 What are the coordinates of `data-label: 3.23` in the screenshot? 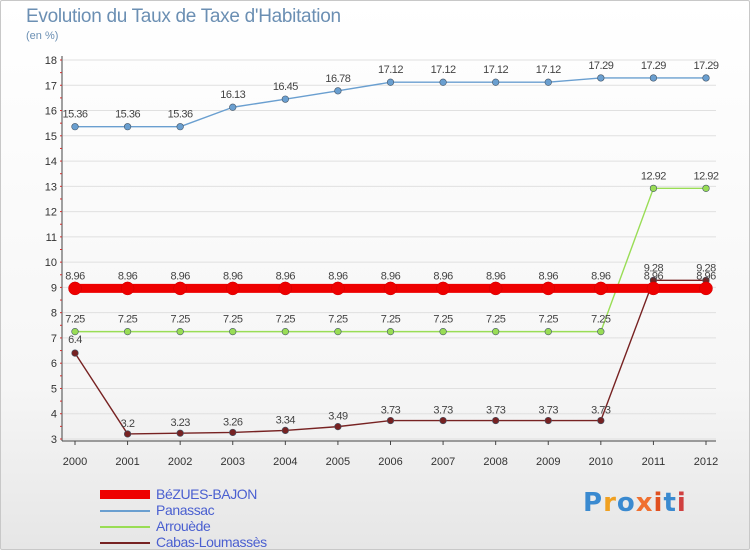 It's located at (180, 423).